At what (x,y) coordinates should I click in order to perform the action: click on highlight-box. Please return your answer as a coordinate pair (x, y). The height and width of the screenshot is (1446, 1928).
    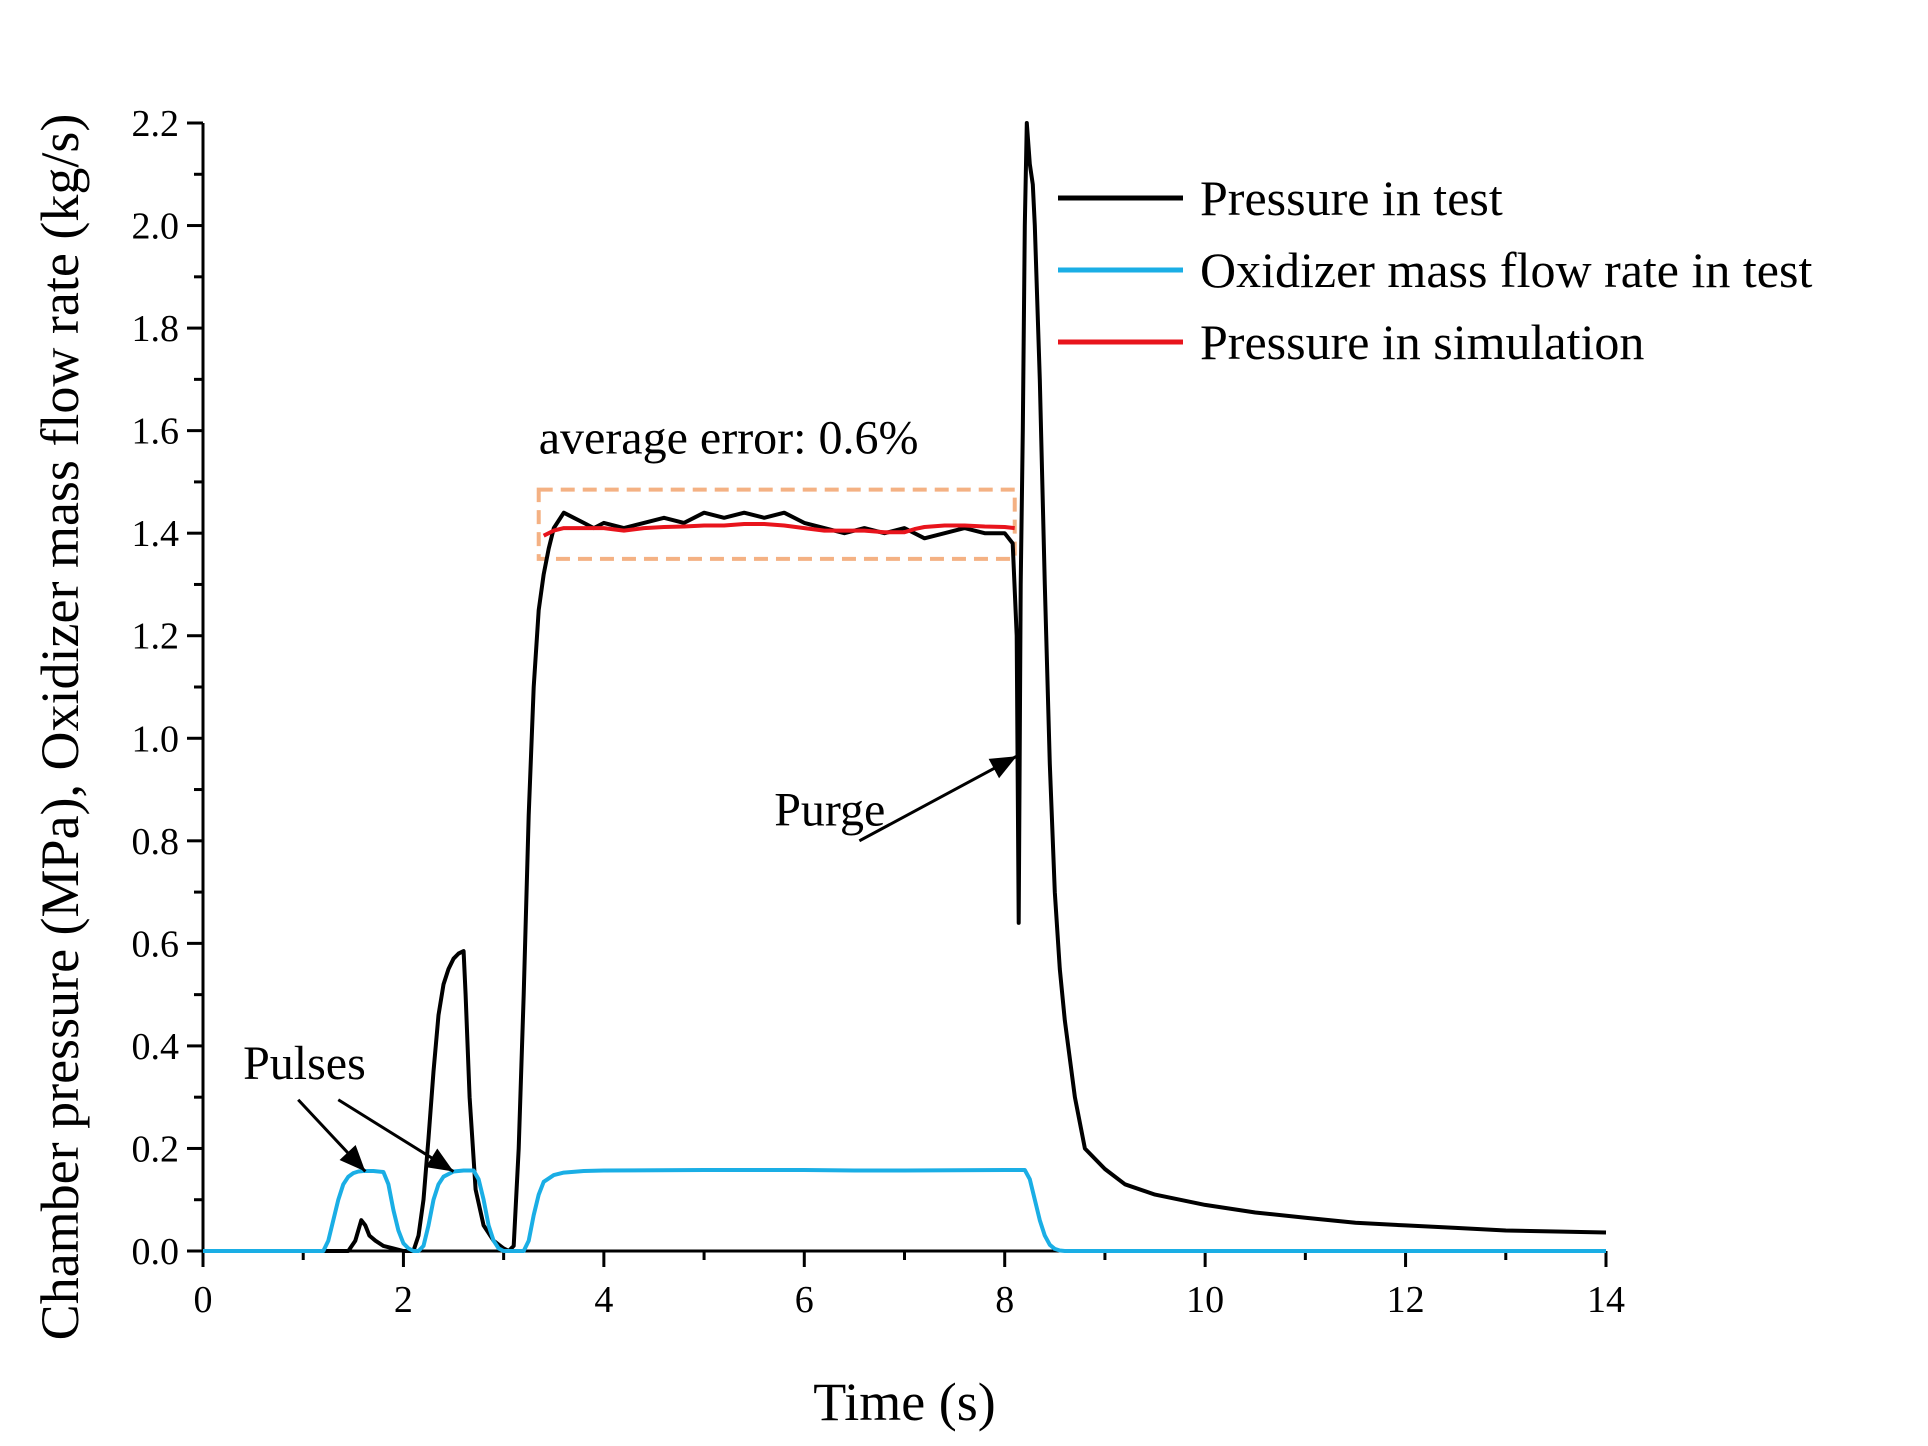
    Looking at the image, I should click on (776, 524).